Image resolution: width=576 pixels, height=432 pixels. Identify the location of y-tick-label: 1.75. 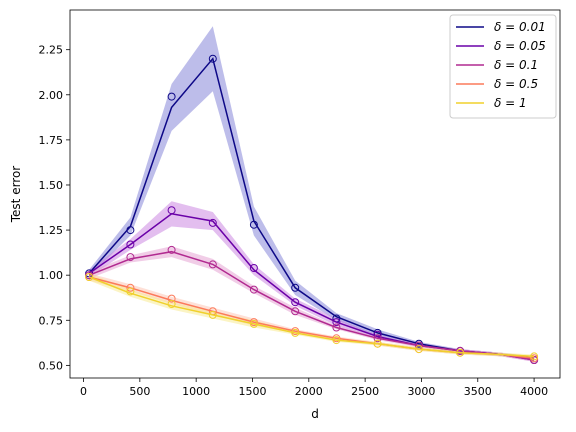
(51, 140).